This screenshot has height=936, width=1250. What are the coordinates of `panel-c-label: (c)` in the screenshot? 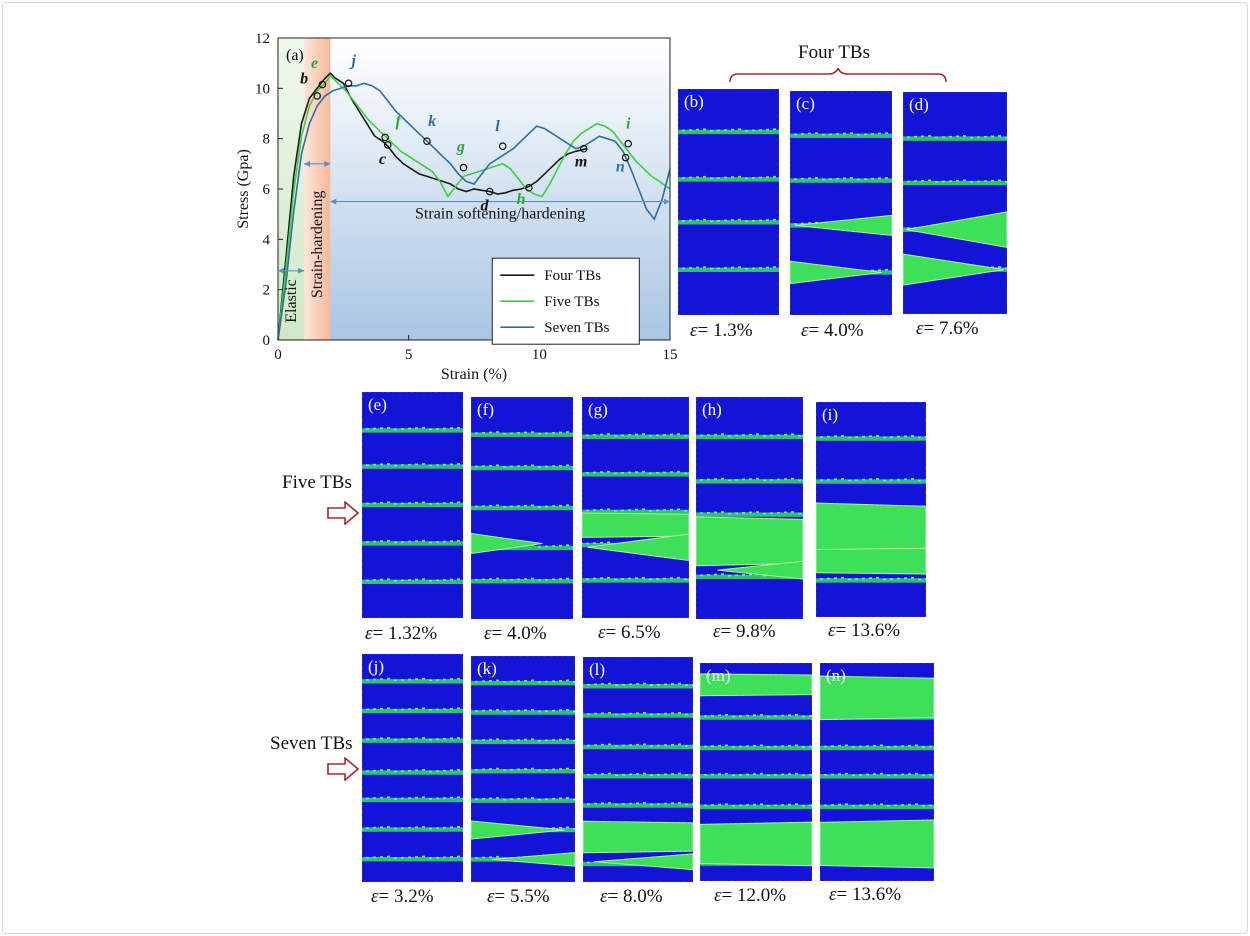 It's located at (805, 103).